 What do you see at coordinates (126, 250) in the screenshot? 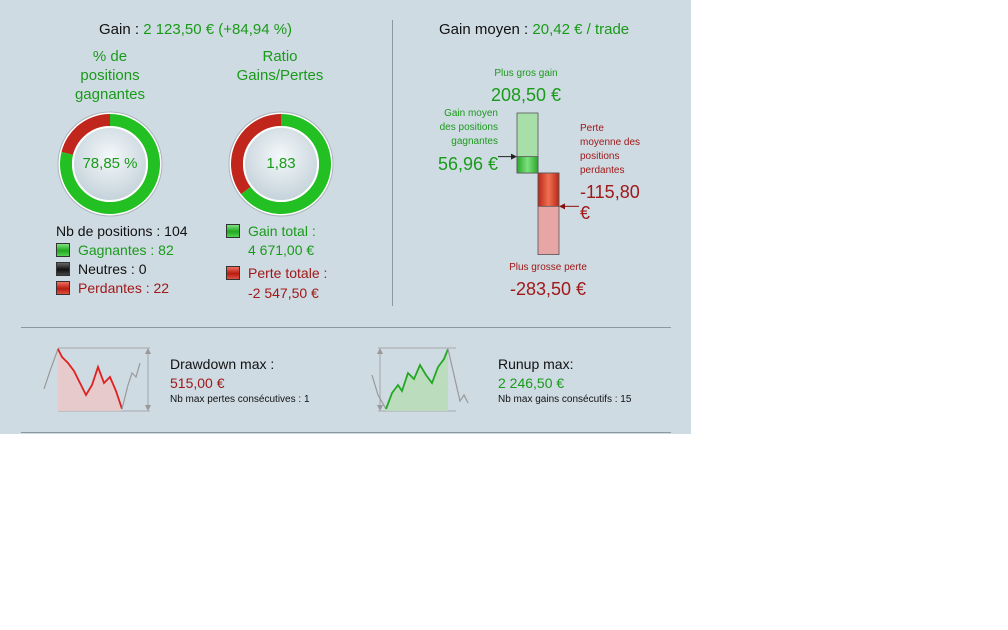
I see `gagnantes-label: Gagnantes : 82` at bounding box center [126, 250].